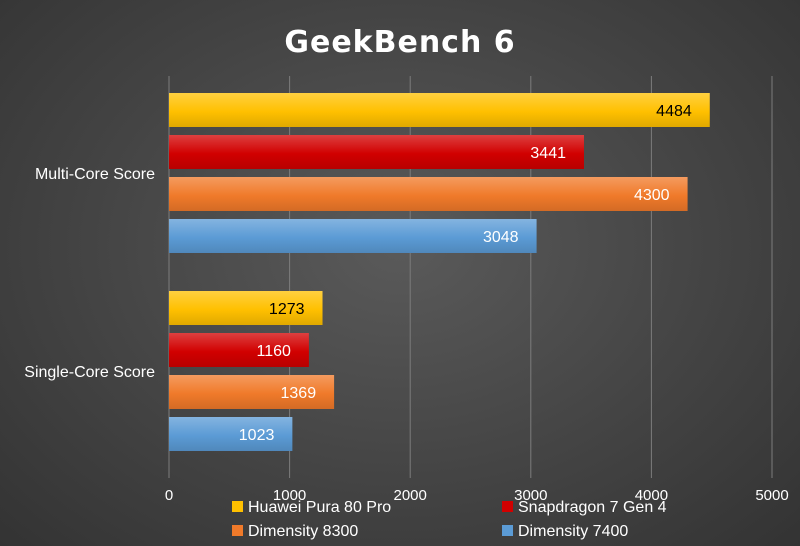 Image resolution: width=800 pixels, height=546 pixels. What do you see at coordinates (674, 111) in the screenshot?
I see `data-label: 4484` at bounding box center [674, 111].